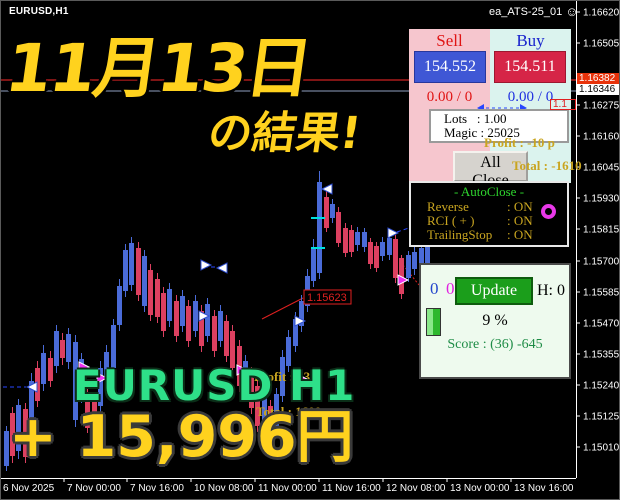  Describe the element at coordinates (601, 386) in the screenshot. I see `price-axis-label: 1.15240` at that location.